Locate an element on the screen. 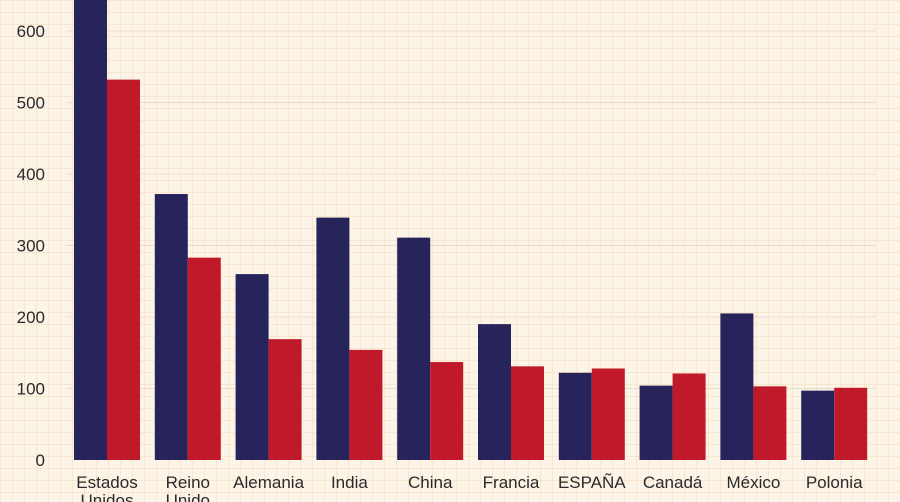  x-category-label: Canadá is located at coordinates (673, 482).